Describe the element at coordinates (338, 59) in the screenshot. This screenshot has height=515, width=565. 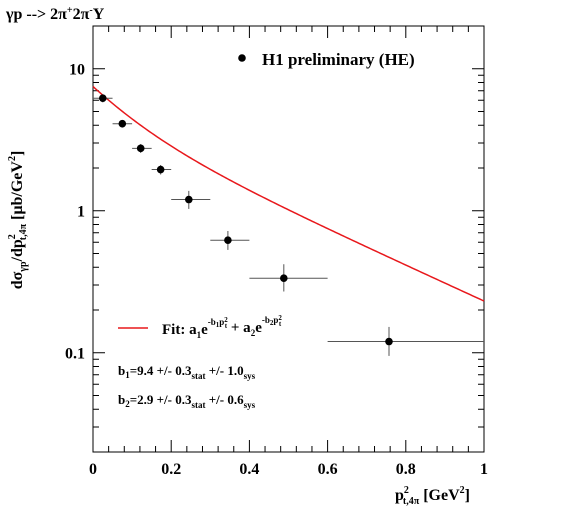
I see `legend-label: H1 preliminary (HE)` at that location.